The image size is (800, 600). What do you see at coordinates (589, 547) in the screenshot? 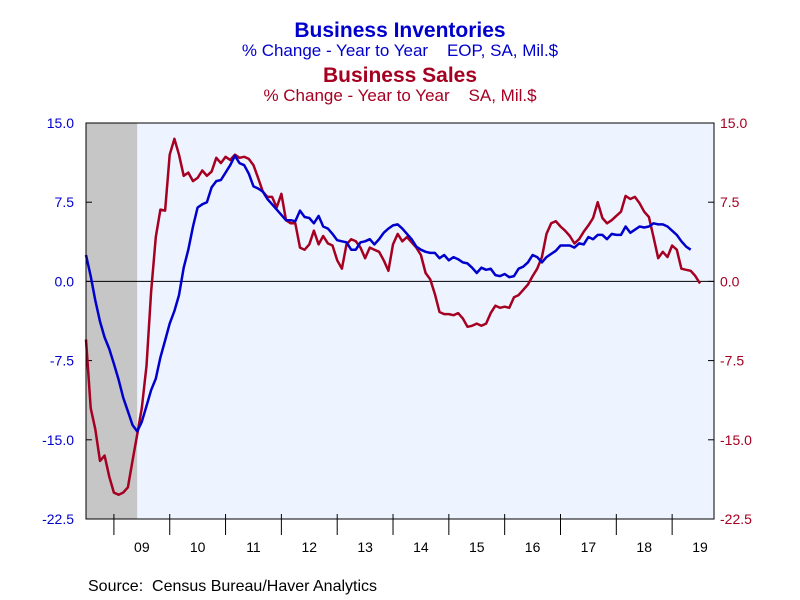
I see `x-tick-label: 17` at bounding box center [589, 547].